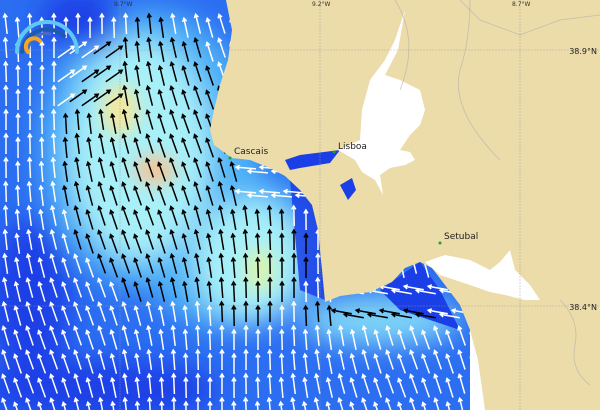  I want to click on lat-label: 38.9°N, so click(583, 51).